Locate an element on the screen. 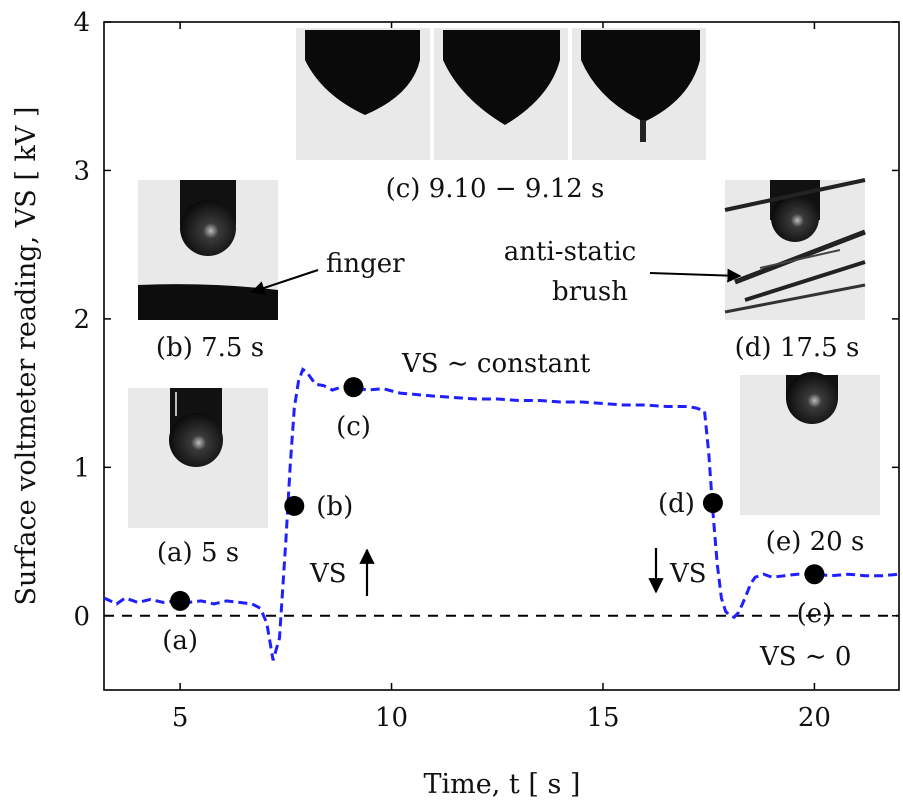  inset-caption-a: (a) 5 s is located at coordinates (198, 553).